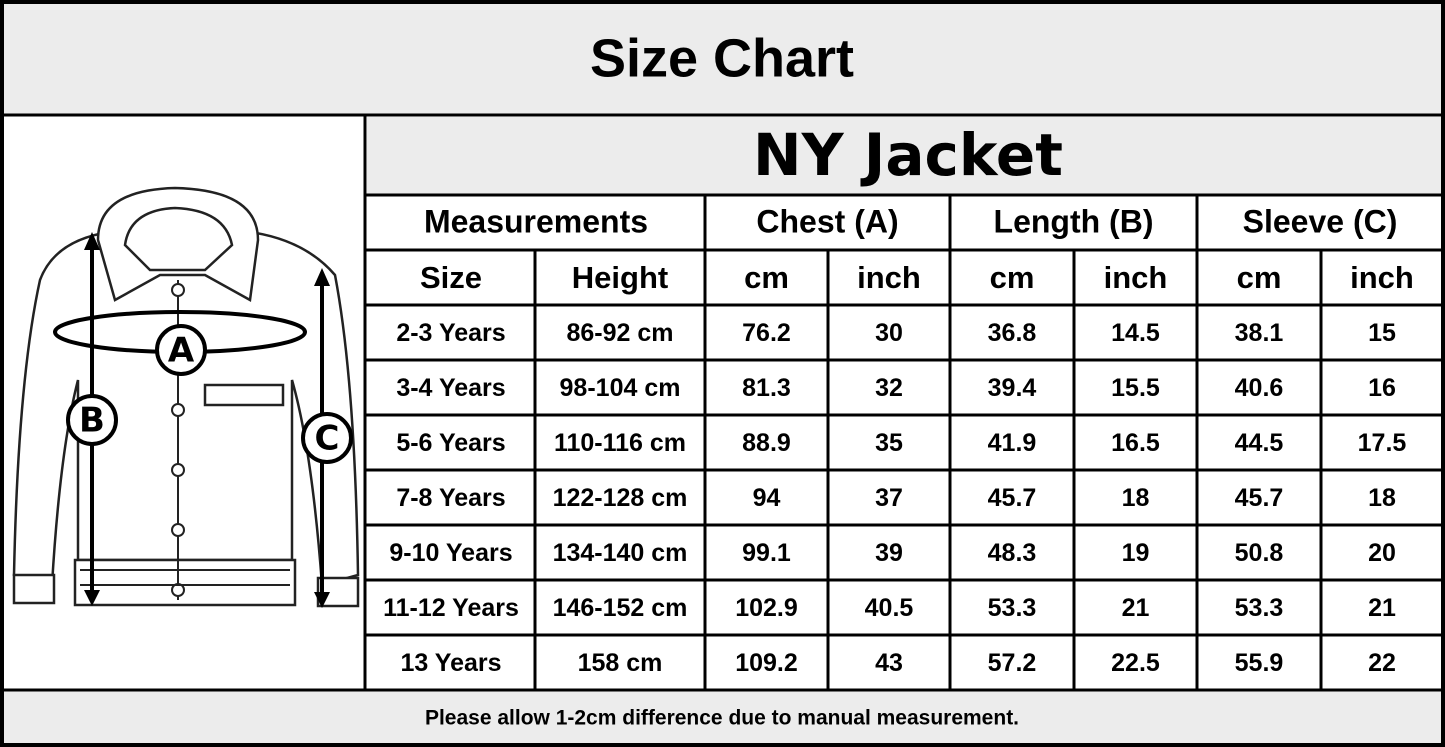 The width and height of the screenshot is (1445, 747). What do you see at coordinates (908, 155) in the screenshot?
I see `table-title: NY Jacket` at bounding box center [908, 155].